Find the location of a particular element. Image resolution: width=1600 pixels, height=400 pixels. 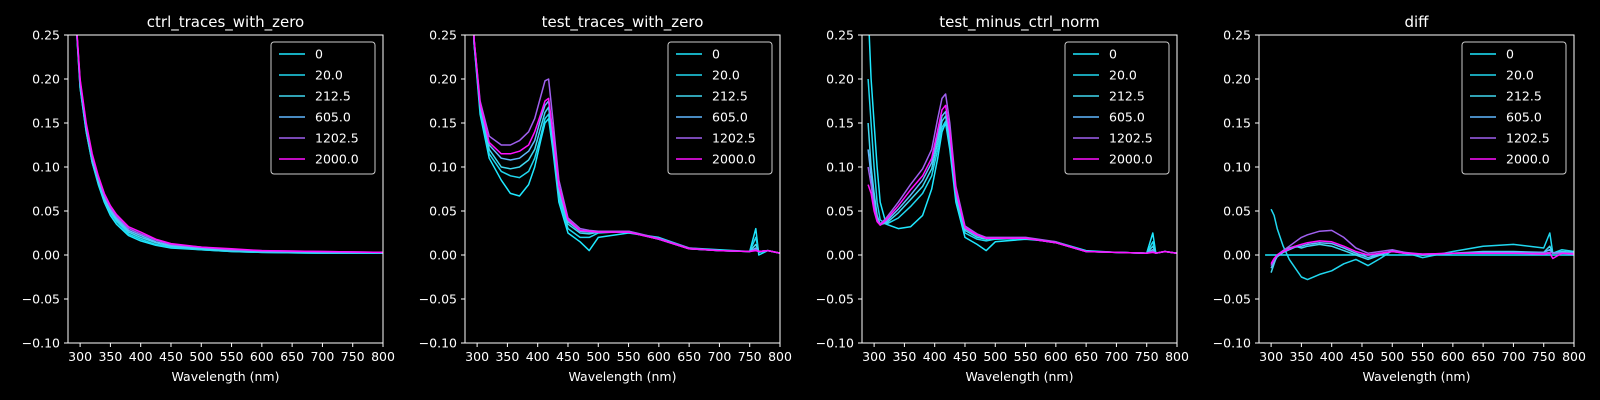

chart-title: diff is located at coordinates (1416, 22).